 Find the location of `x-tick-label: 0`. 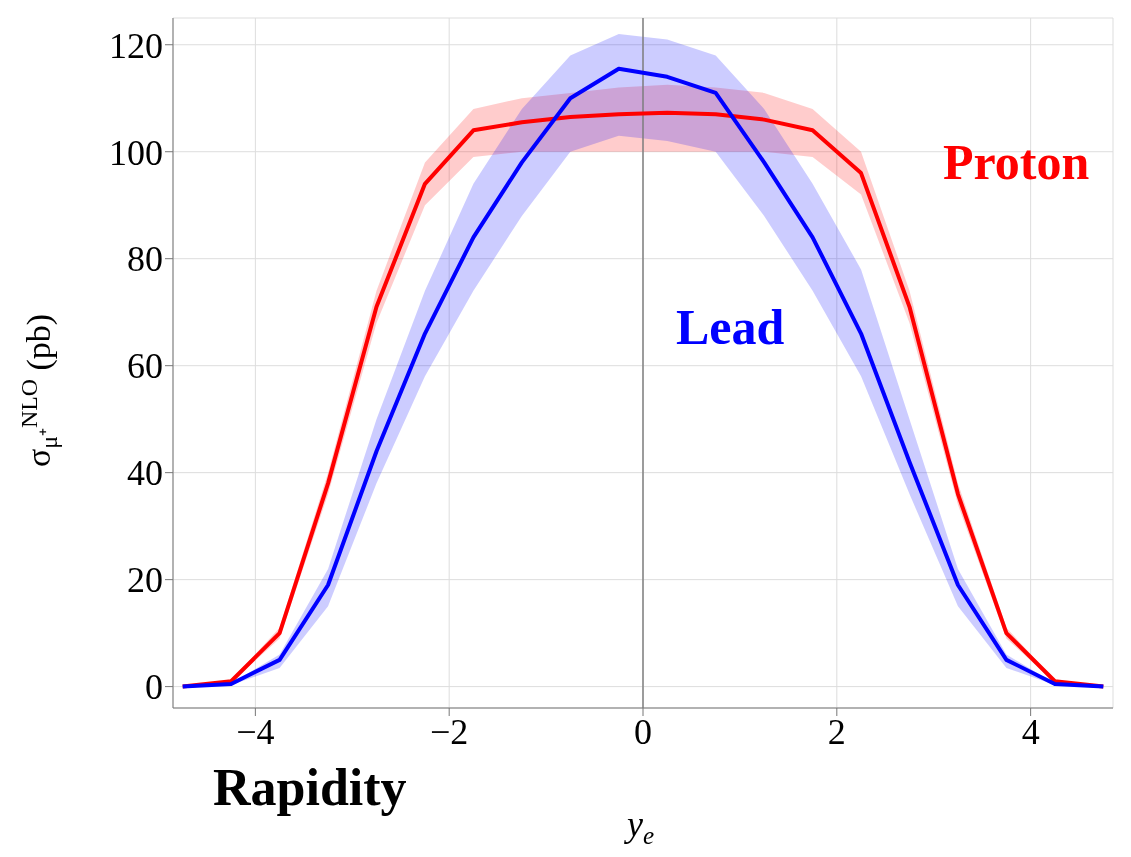

x-tick-label: 0 is located at coordinates (643, 731).